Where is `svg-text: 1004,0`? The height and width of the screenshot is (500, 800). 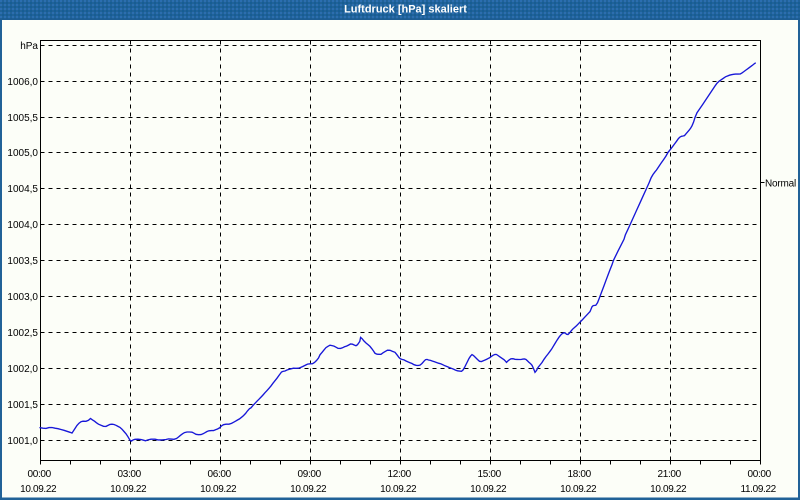
svg-text: 1004,0 is located at coordinates (22, 225).